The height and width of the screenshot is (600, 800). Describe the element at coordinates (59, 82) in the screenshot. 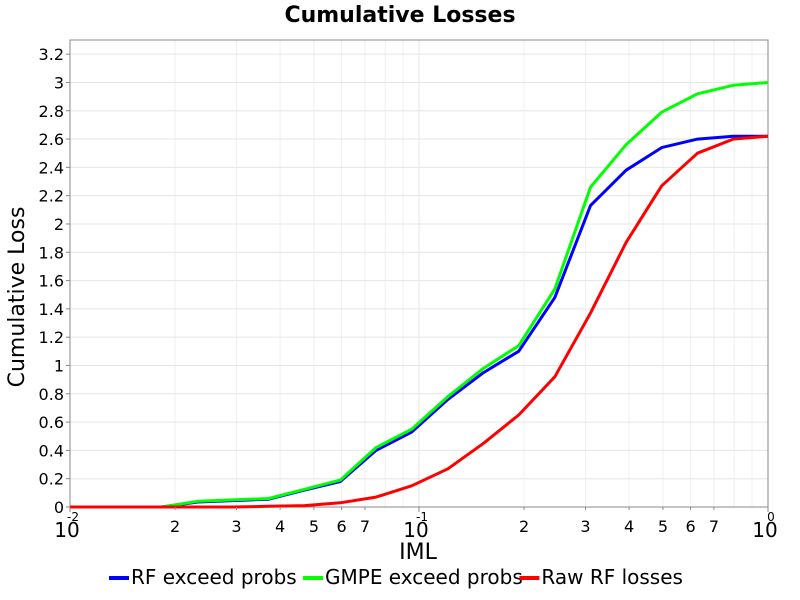

I see `y-tick-label: 3` at that location.